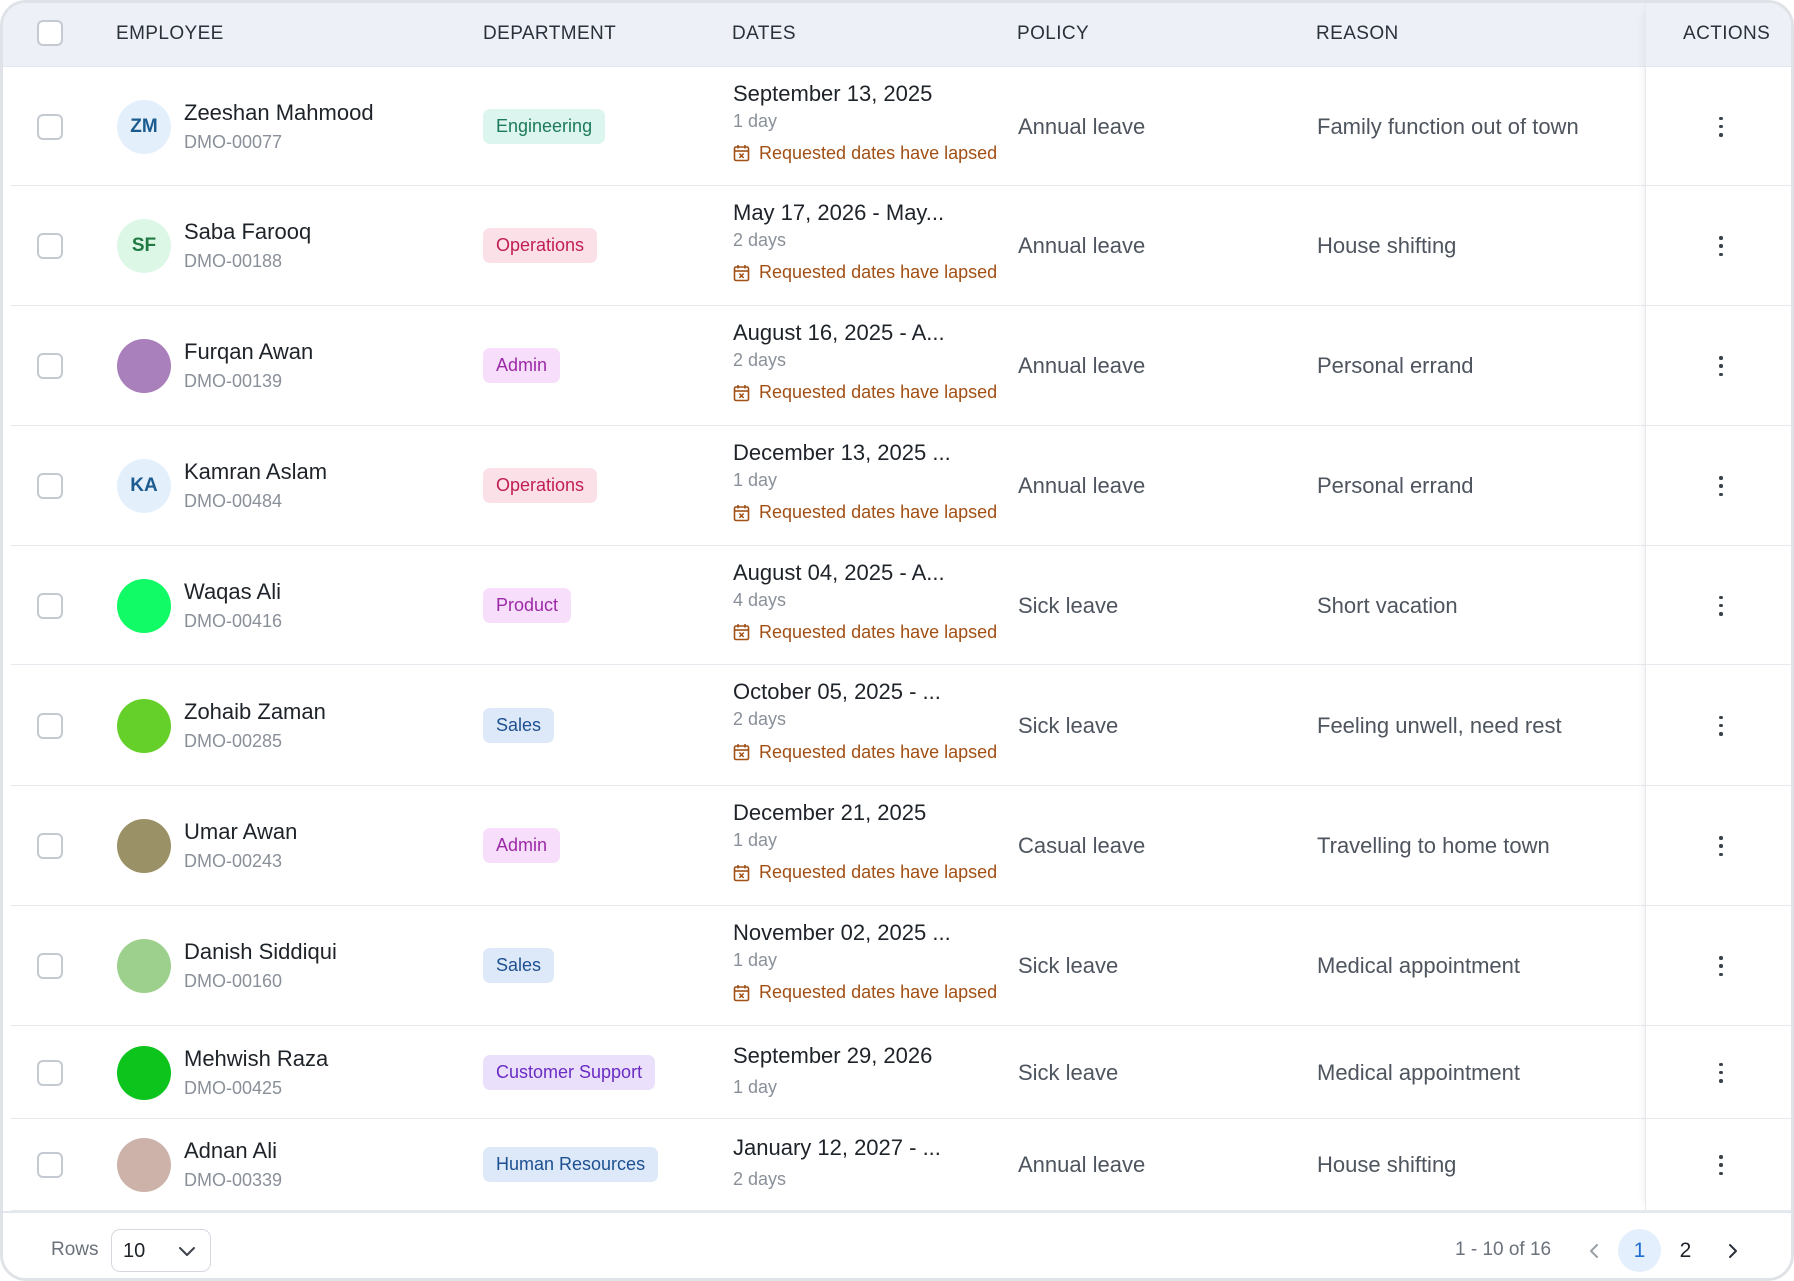 Image resolution: width=1794 pixels, height=1281 pixels. I want to click on chevron-right-icon, so click(1732, 1250).